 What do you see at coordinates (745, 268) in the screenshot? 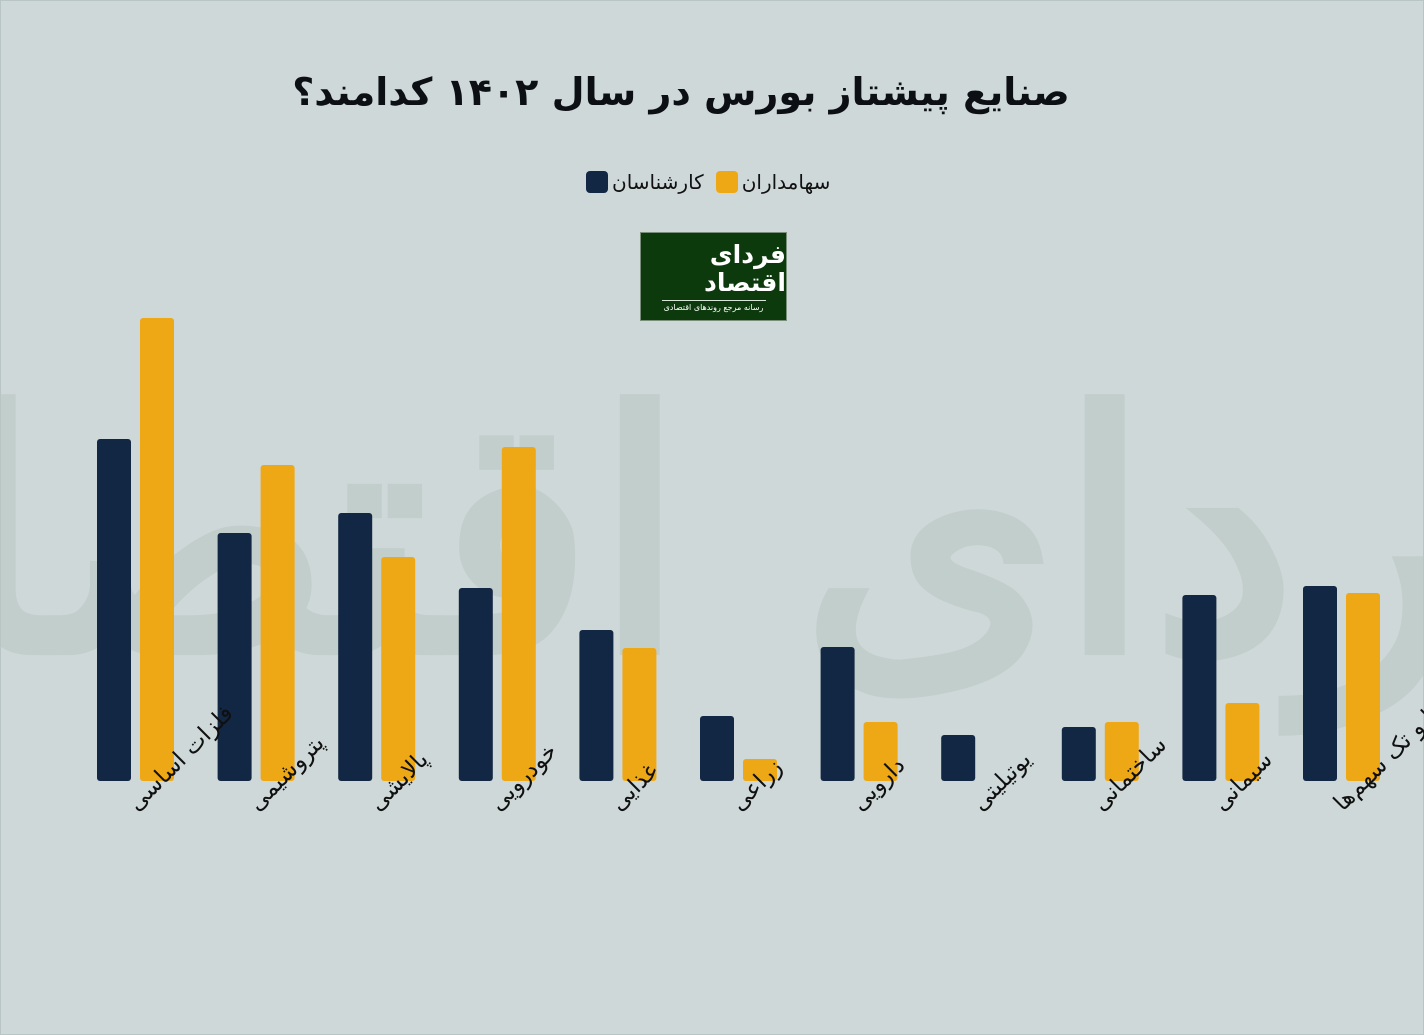
I see `logo-name: فردای اقتصاد` at bounding box center [745, 268].